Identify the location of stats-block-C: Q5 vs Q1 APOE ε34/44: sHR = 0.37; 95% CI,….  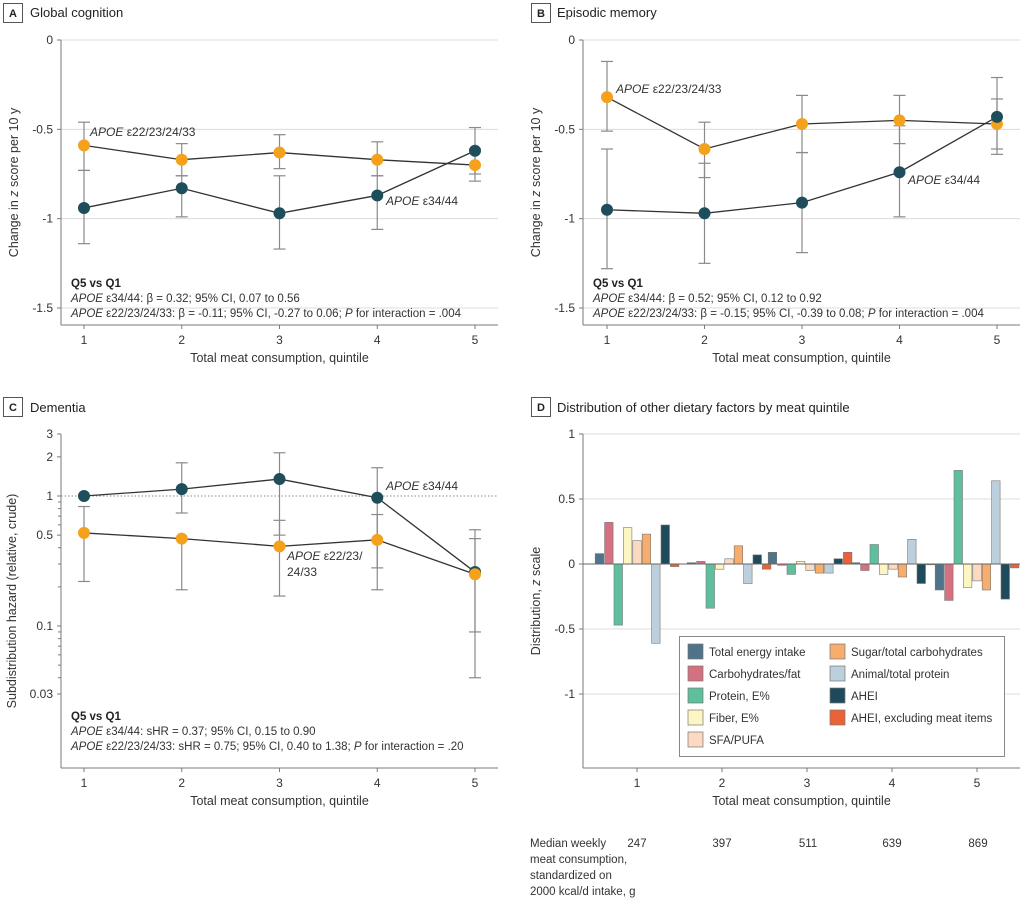
(267, 732).